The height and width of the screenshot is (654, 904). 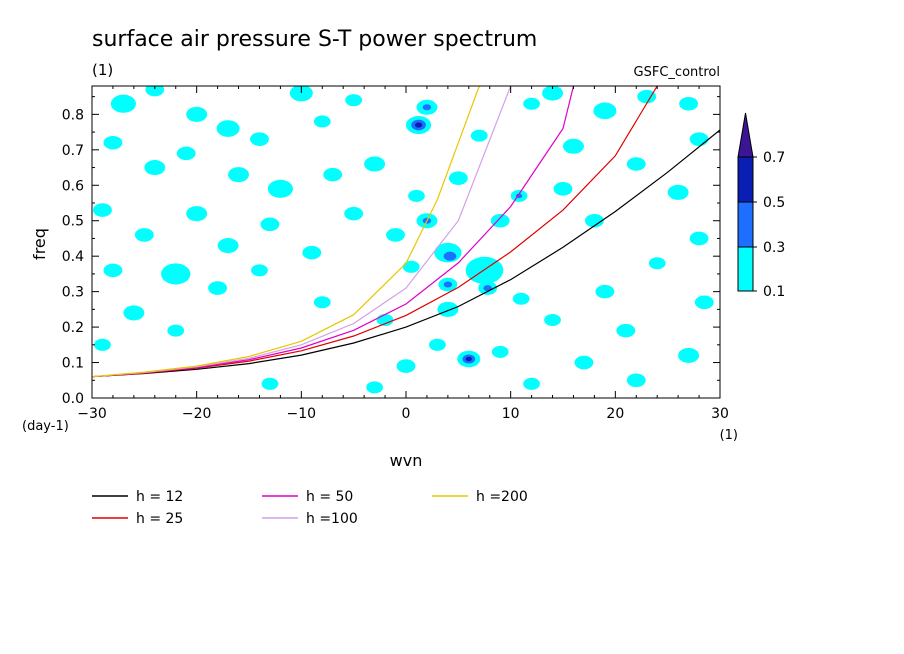 I want to click on colorbar-label-1: 0.3, so click(x=774, y=248).